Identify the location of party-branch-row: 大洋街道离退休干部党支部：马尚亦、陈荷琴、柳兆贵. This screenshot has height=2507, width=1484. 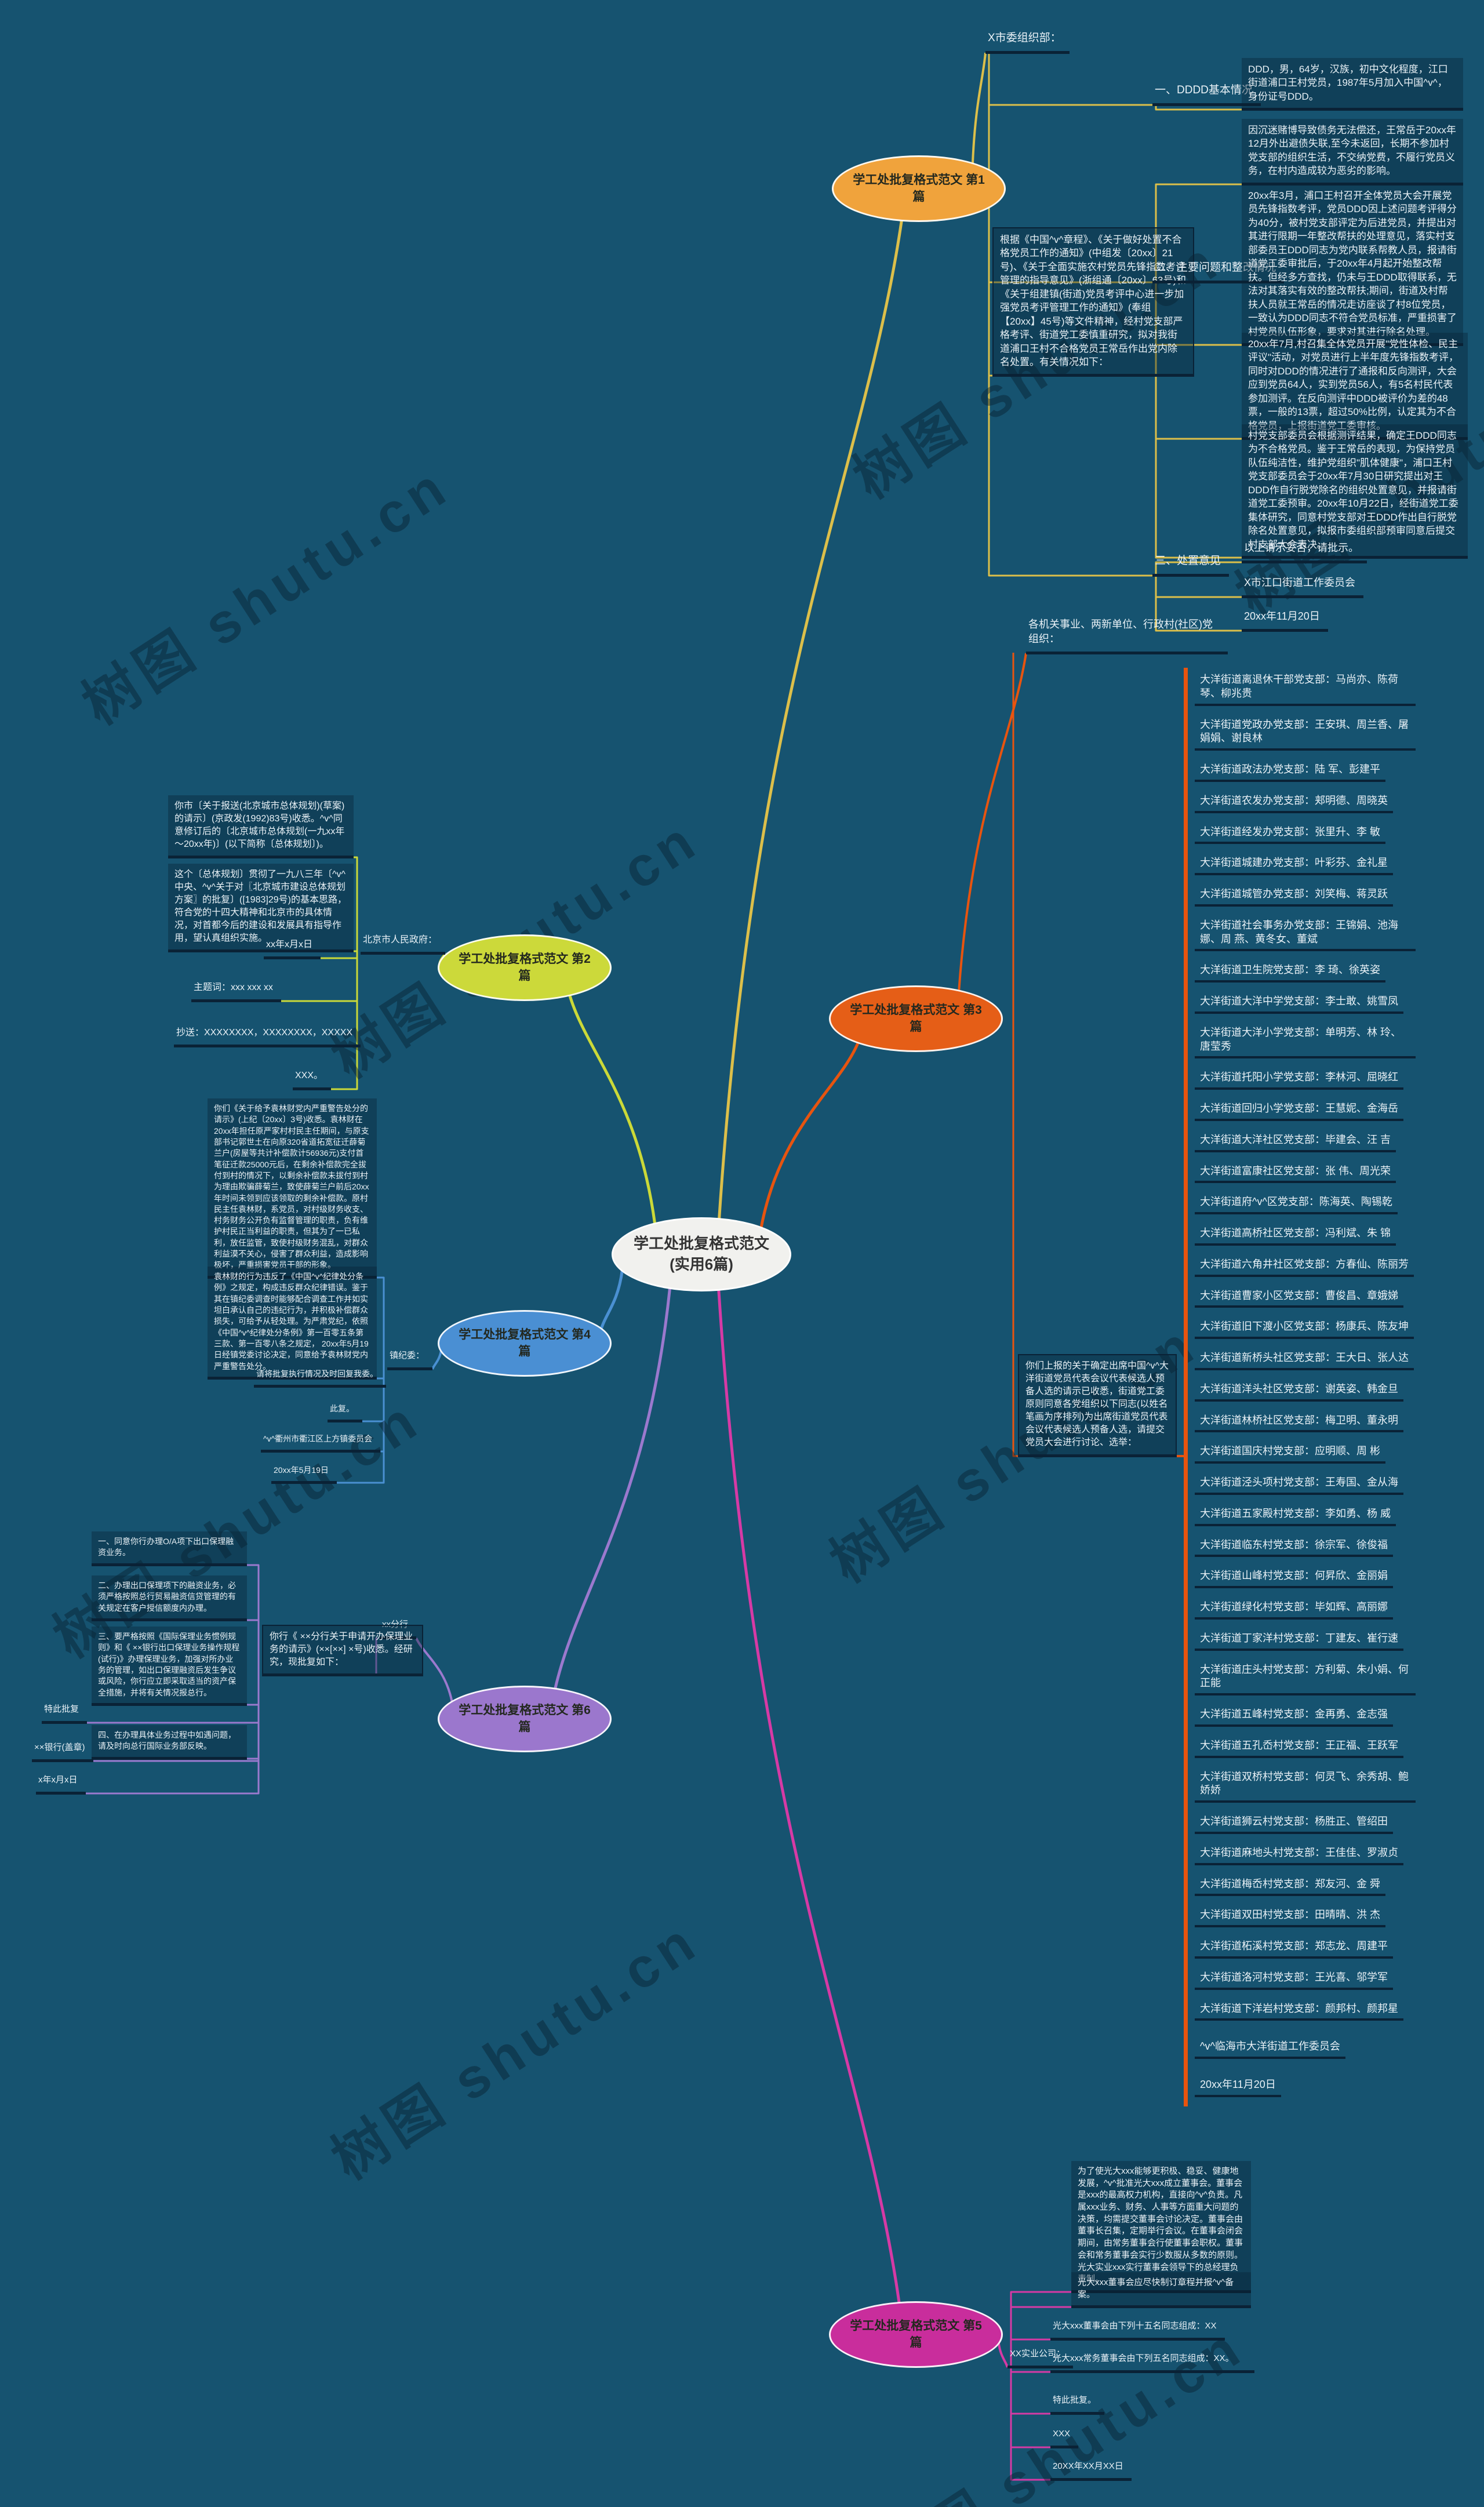
(1305, 688).